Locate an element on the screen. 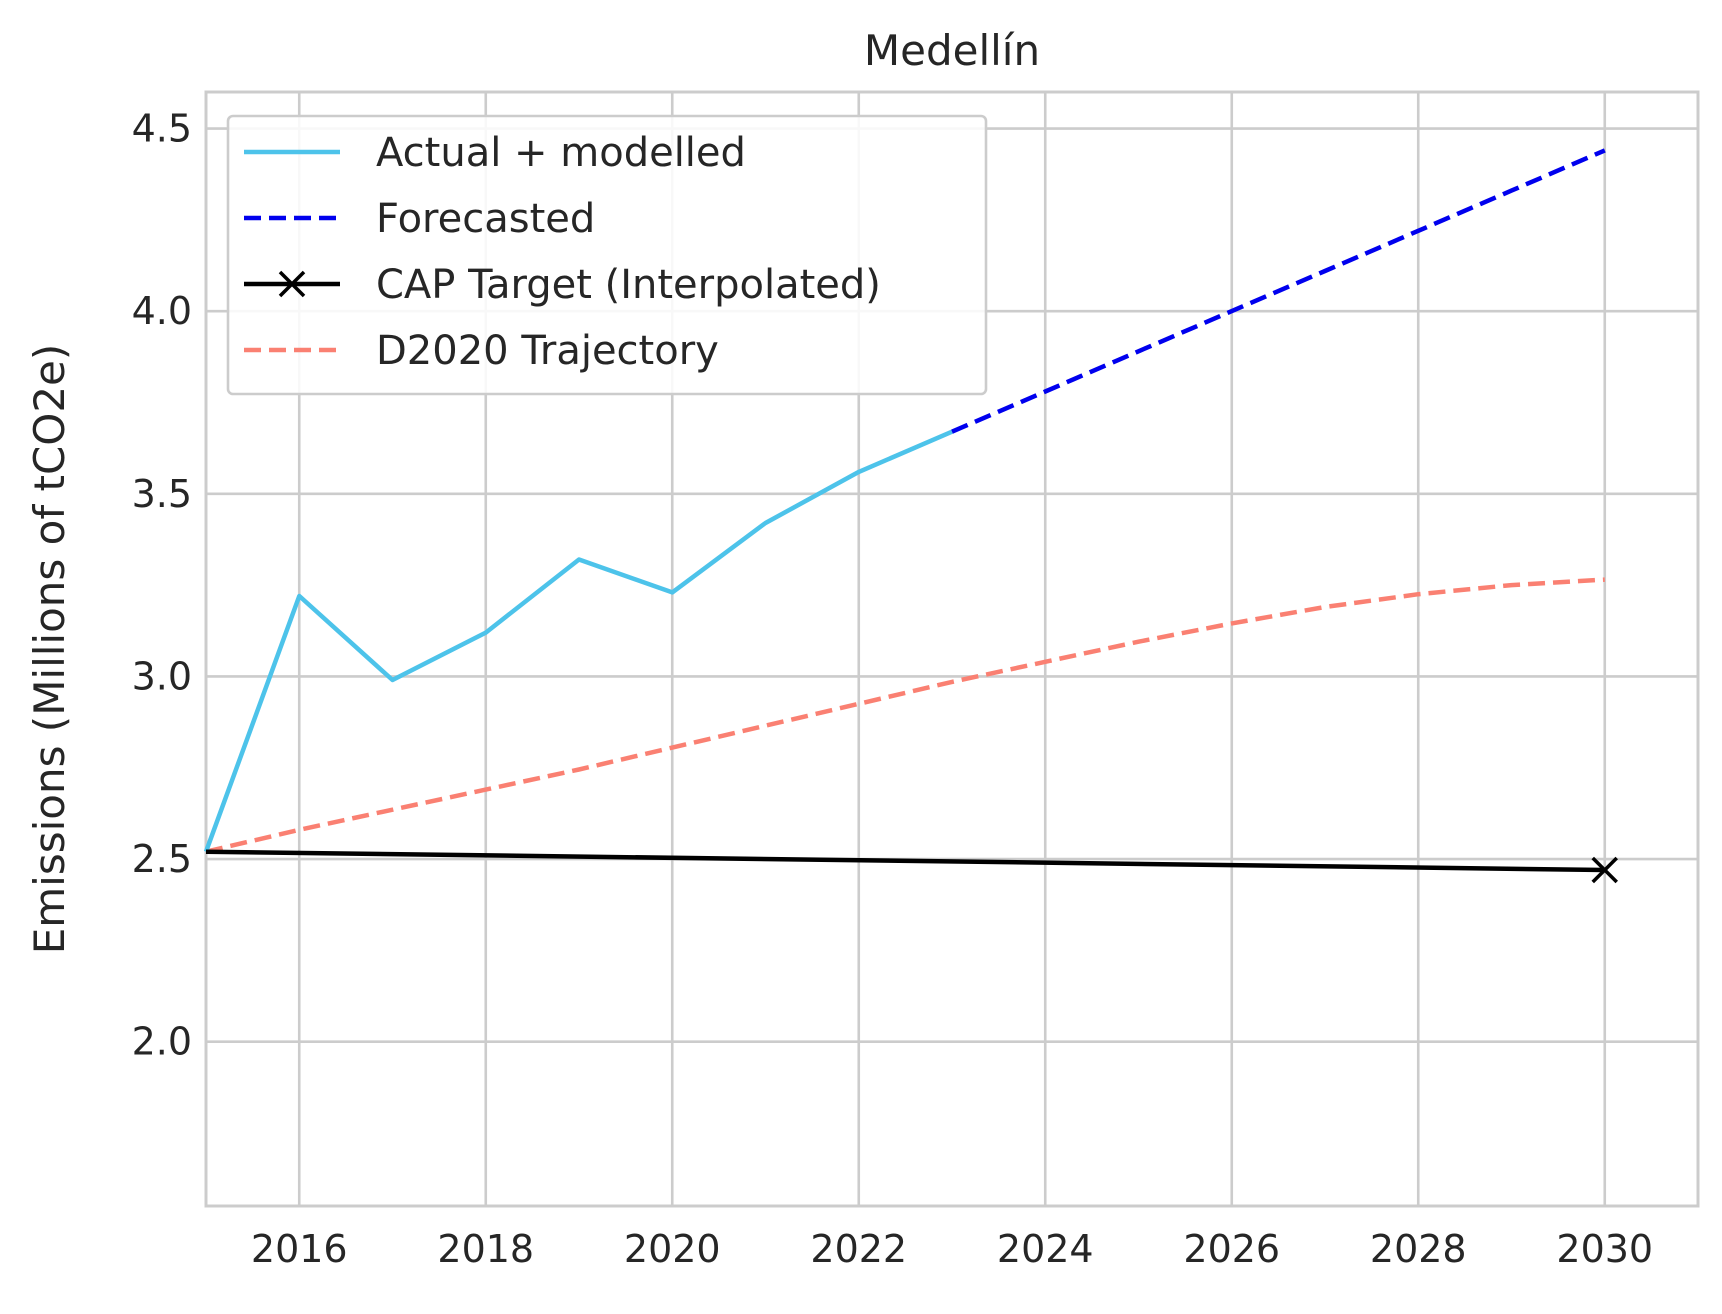 The width and height of the screenshot is (1722, 1314). legend-label: D2020 Trajectory is located at coordinates (547, 351).